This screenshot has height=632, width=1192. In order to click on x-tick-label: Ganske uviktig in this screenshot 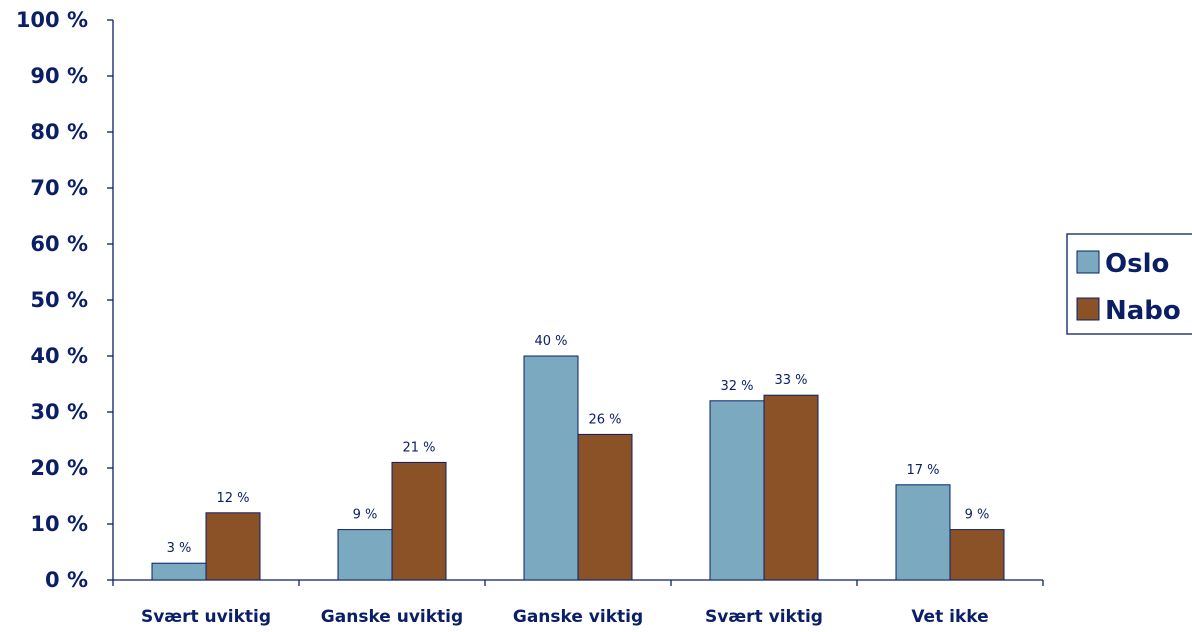, I will do `click(392, 617)`.